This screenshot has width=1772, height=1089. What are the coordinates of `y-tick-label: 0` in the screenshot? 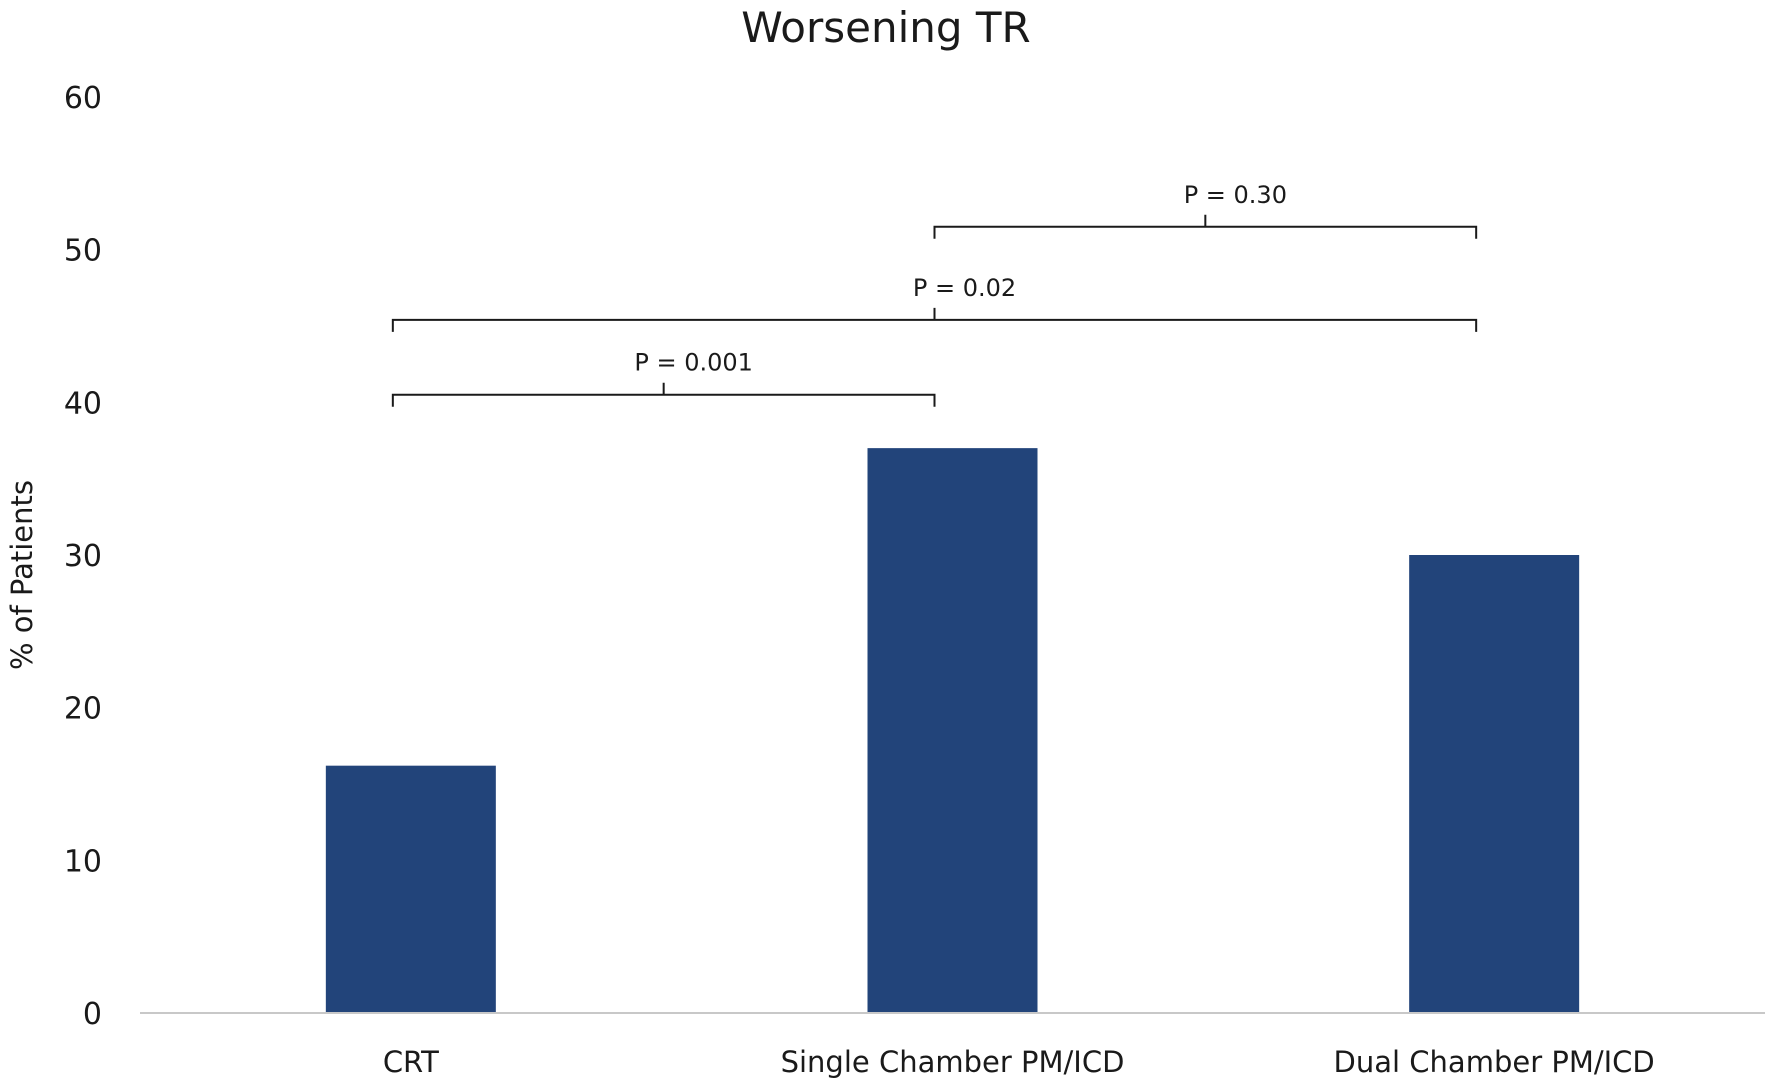 It's located at (92, 1014).